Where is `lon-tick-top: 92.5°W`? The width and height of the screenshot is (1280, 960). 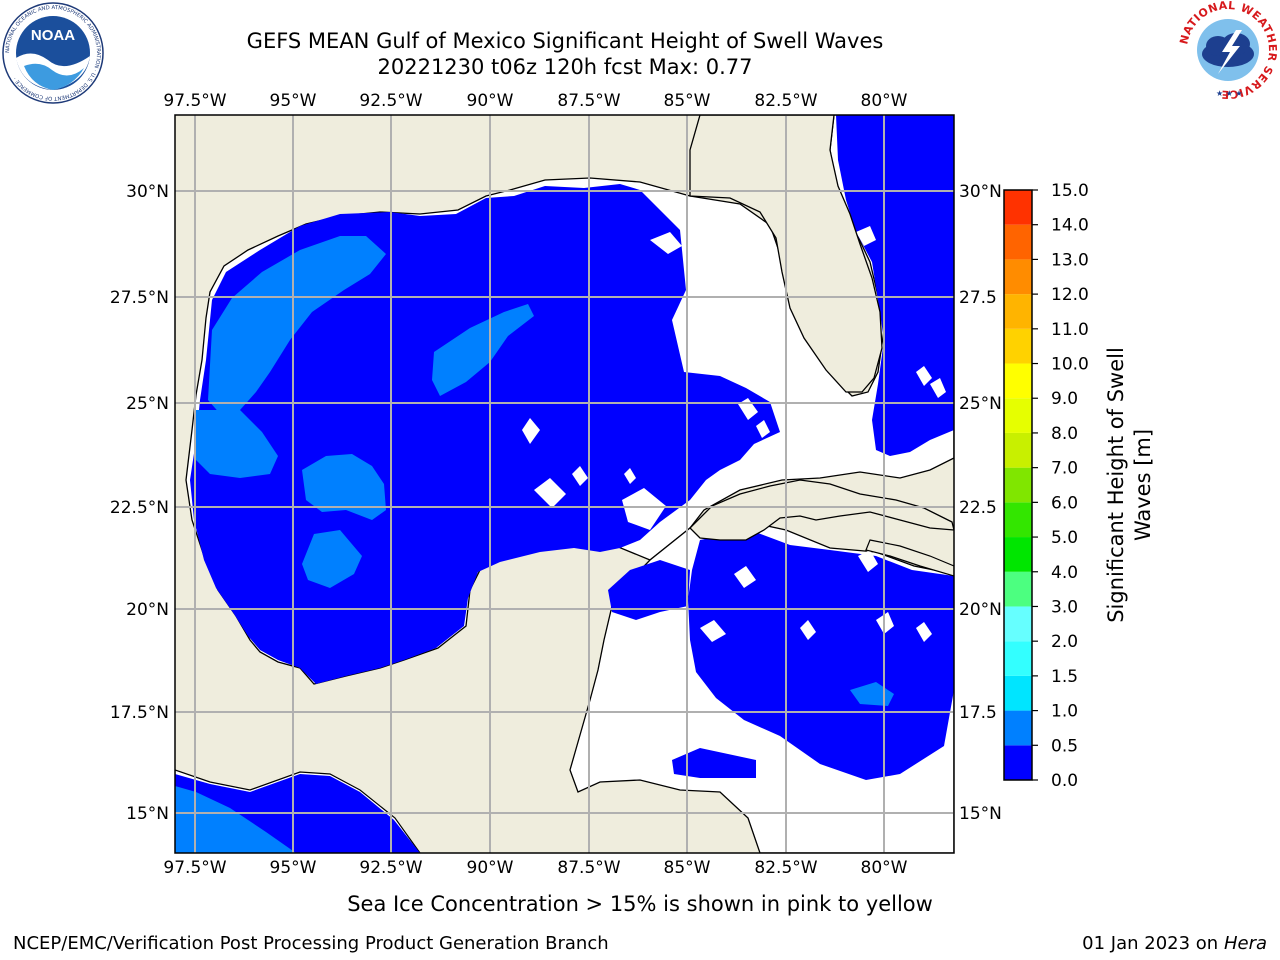
lon-tick-top: 92.5°W is located at coordinates (390, 101).